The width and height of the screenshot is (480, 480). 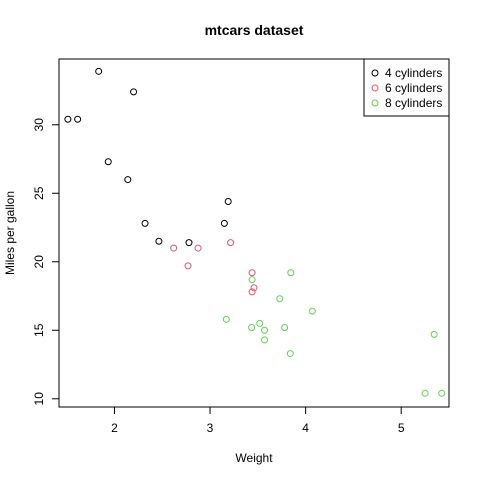 I want to click on y-tick-label: 25, so click(x=39, y=193).